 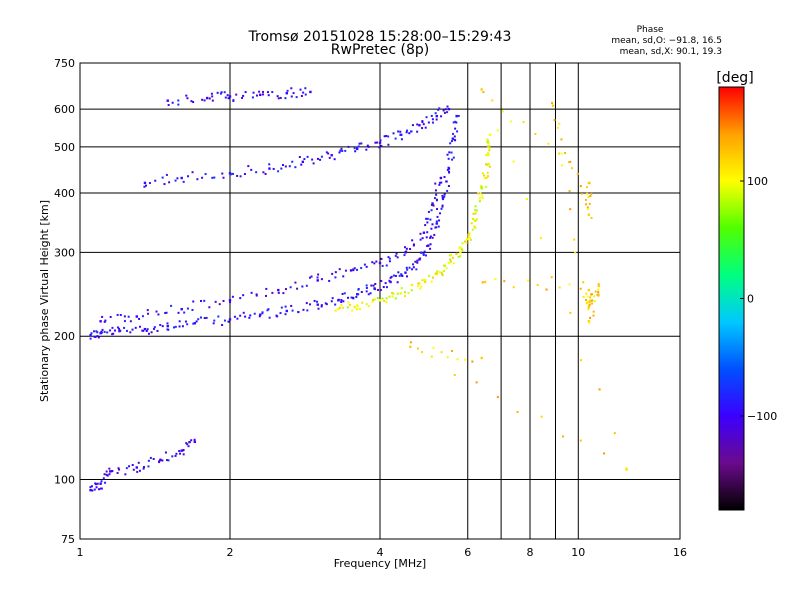 I want to click on x-tick-label: 4, so click(x=380, y=552).